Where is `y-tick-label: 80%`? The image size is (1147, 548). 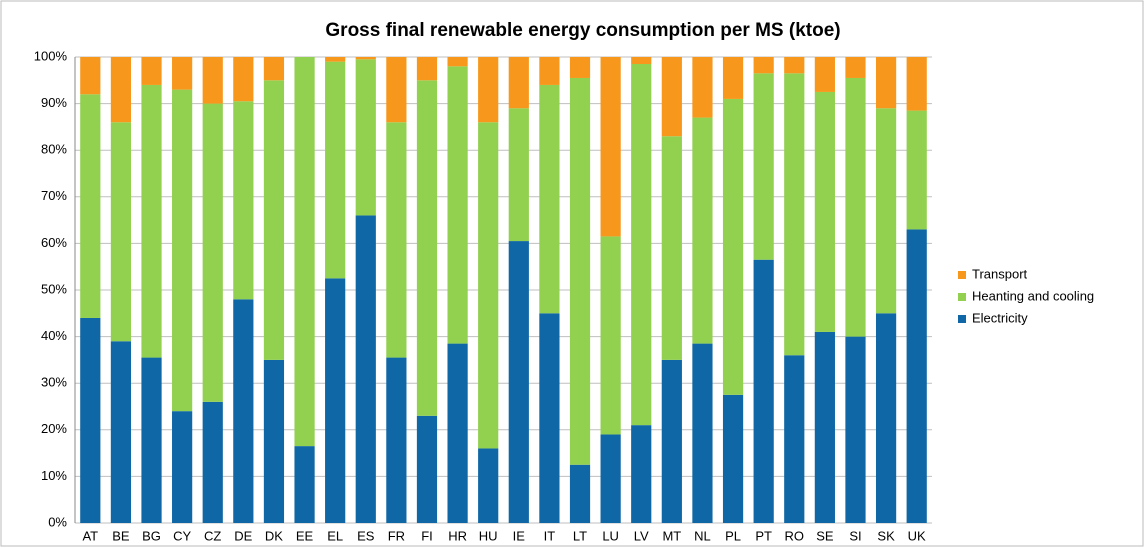 y-tick-label: 80% is located at coordinates (54, 149).